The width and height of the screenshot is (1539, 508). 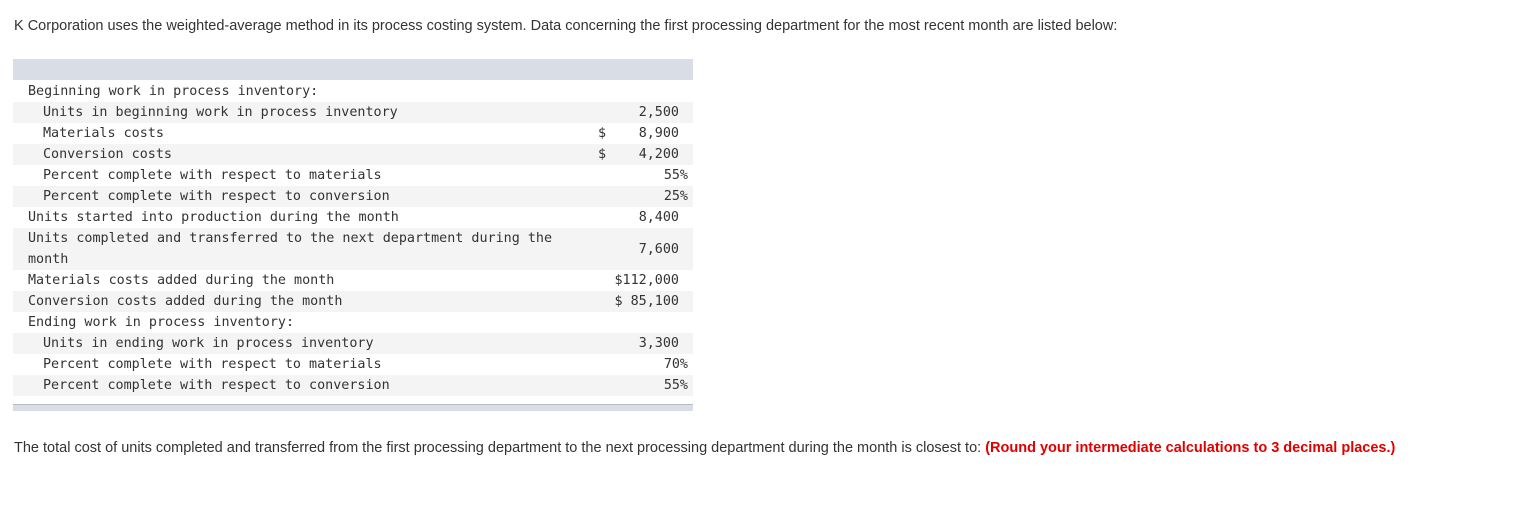 What do you see at coordinates (173, 91) in the screenshot?
I see `row-label: Beginning work in process inventory:` at bounding box center [173, 91].